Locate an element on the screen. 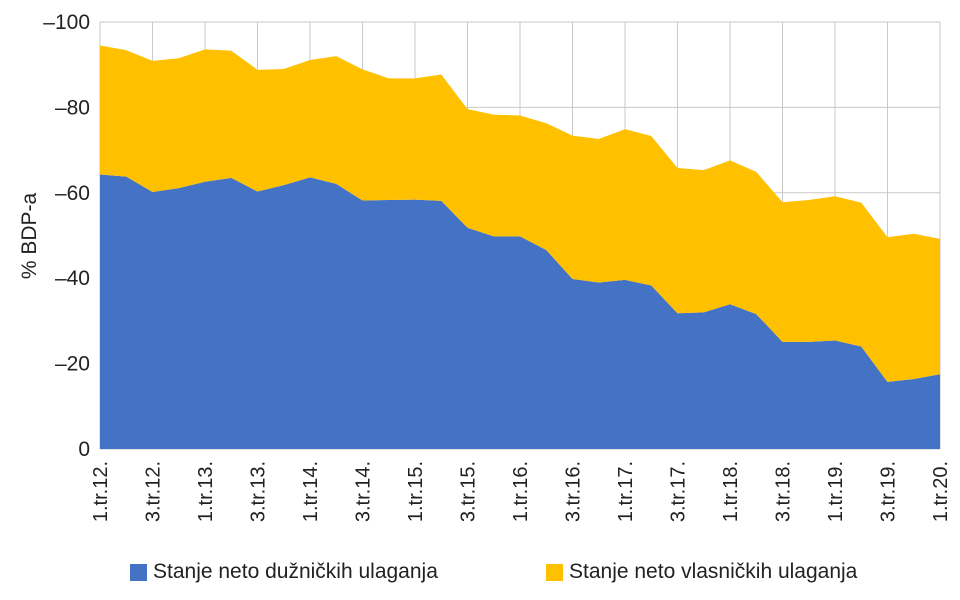  x-tick-label: 3.tr.15. is located at coordinates (469, 491).